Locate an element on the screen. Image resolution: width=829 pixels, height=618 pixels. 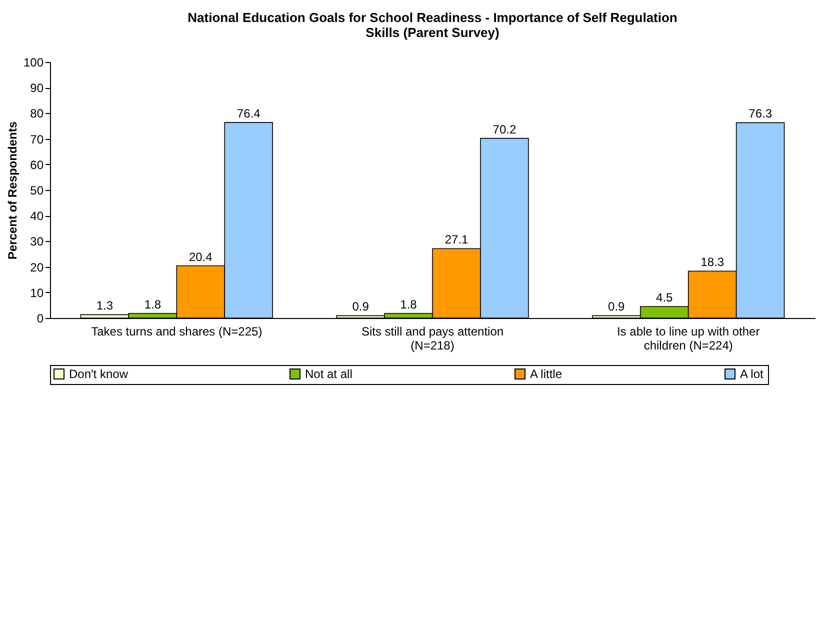
y-tick-label: 40 is located at coordinates (37, 216).